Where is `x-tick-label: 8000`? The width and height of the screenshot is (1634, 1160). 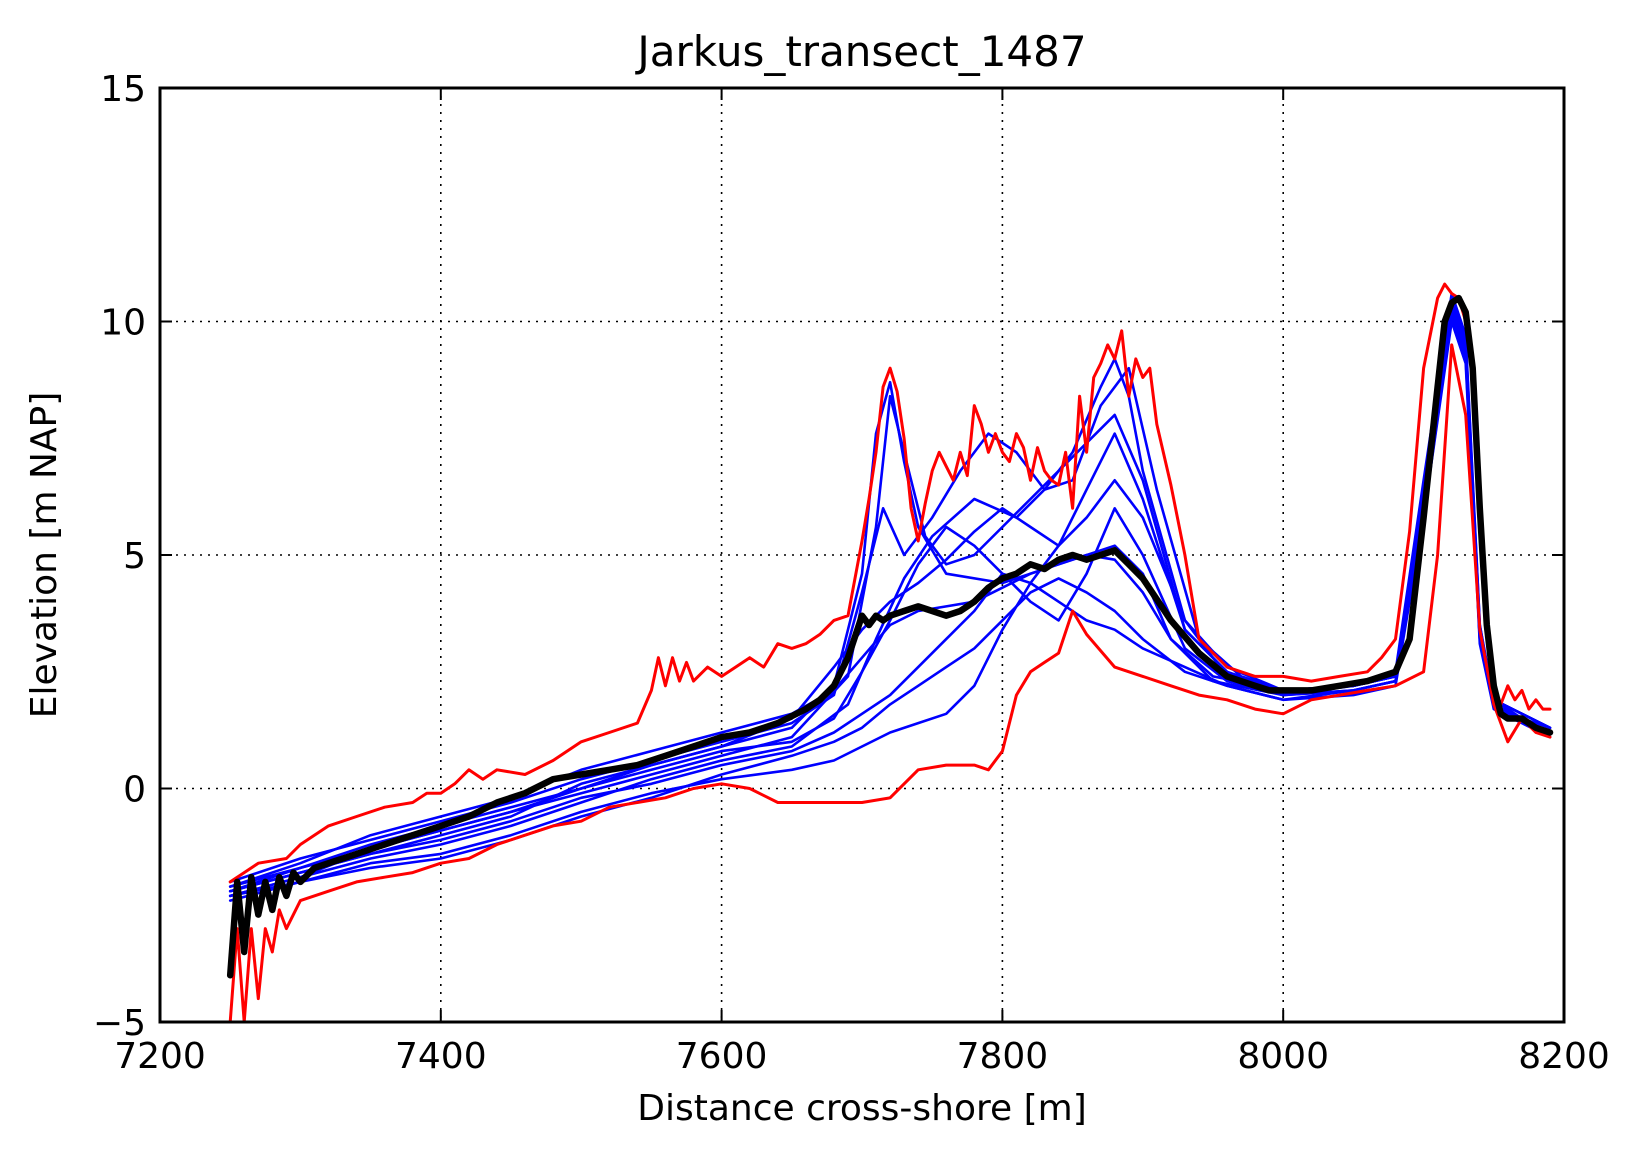 x-tick-label: 8000 is located at coordinates (1283, 1056).